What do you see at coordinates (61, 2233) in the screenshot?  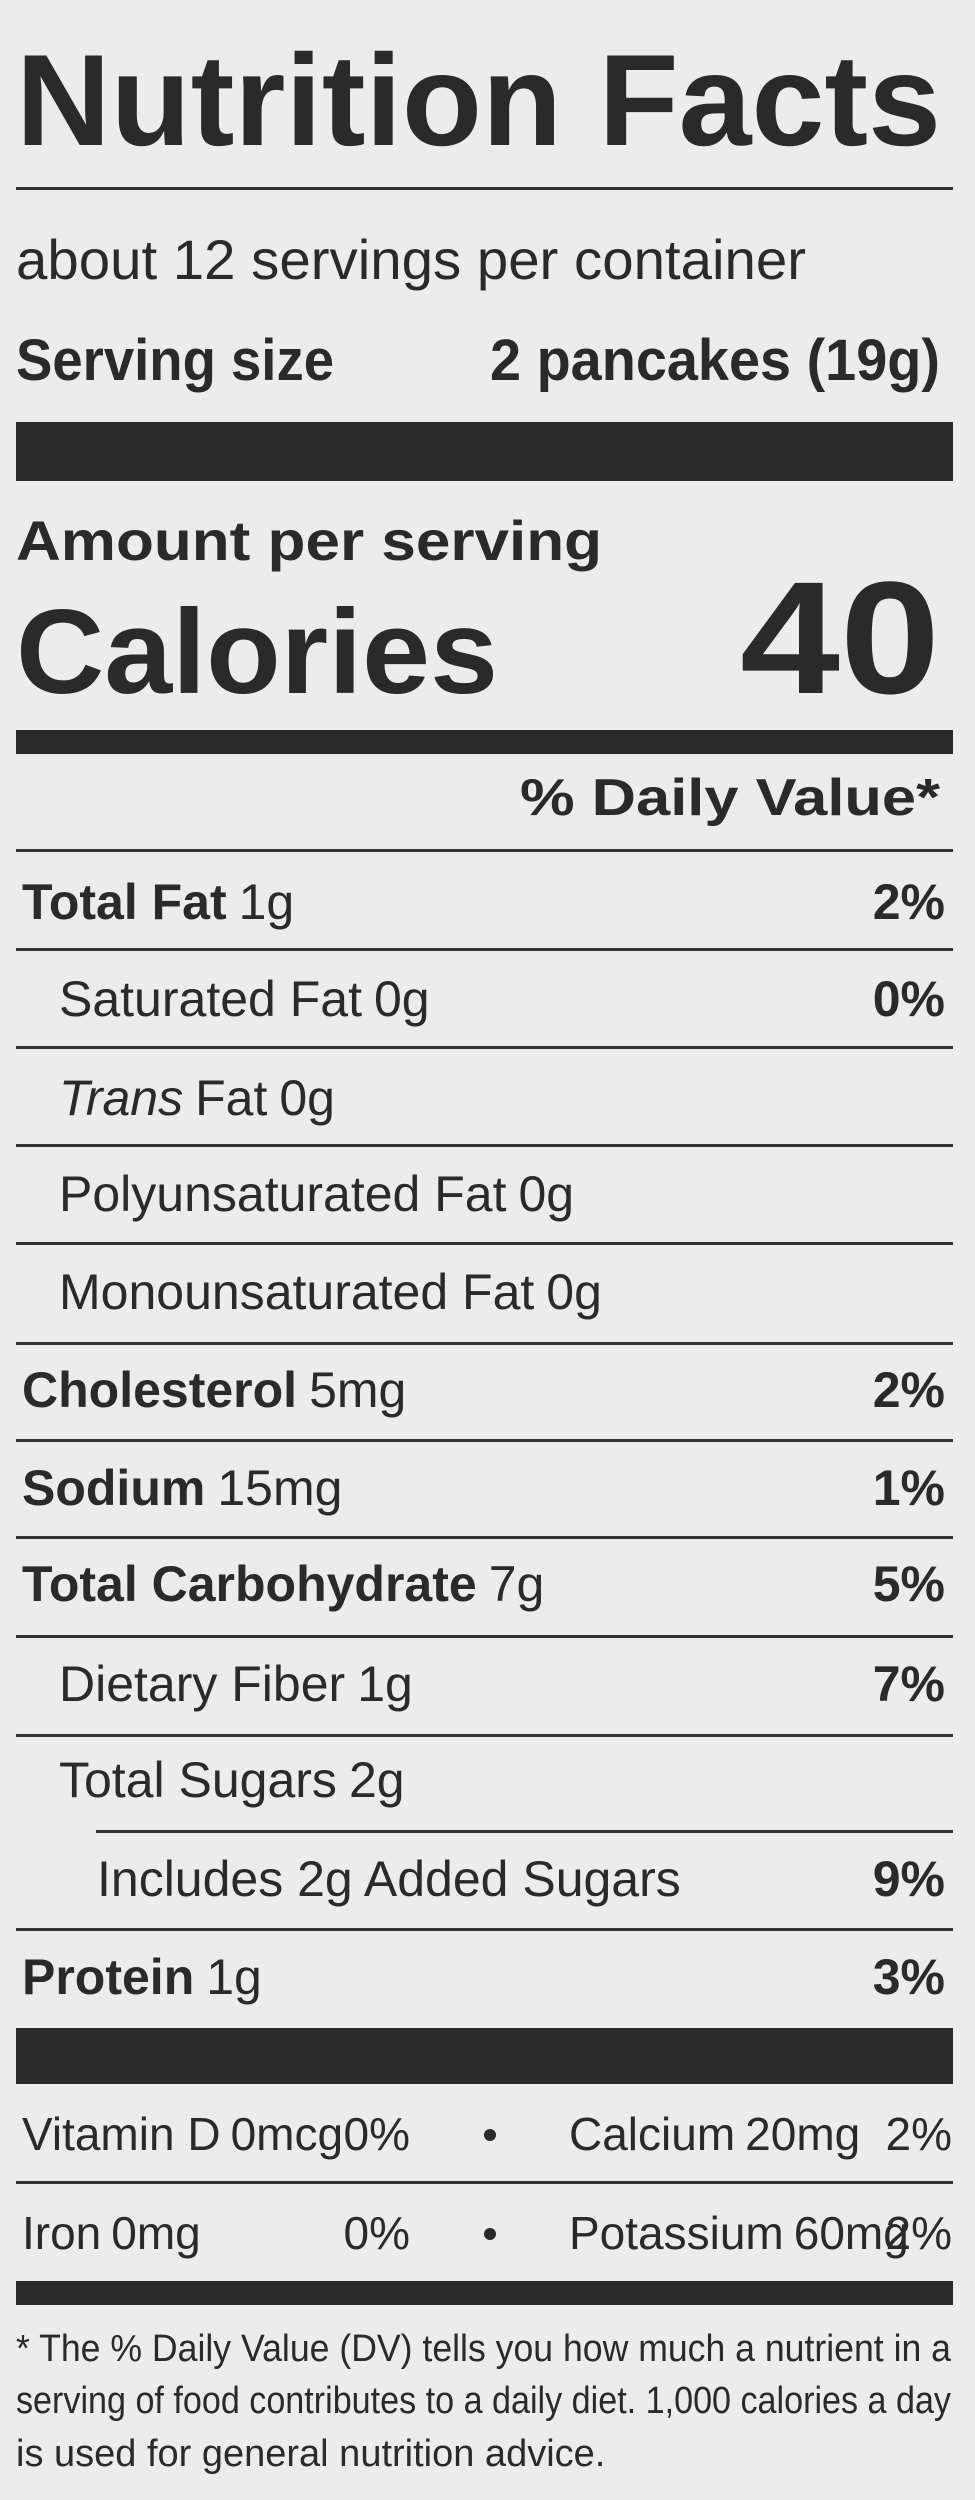 I see `vitamin-name: Iron` at bounding box center [61, 2233].